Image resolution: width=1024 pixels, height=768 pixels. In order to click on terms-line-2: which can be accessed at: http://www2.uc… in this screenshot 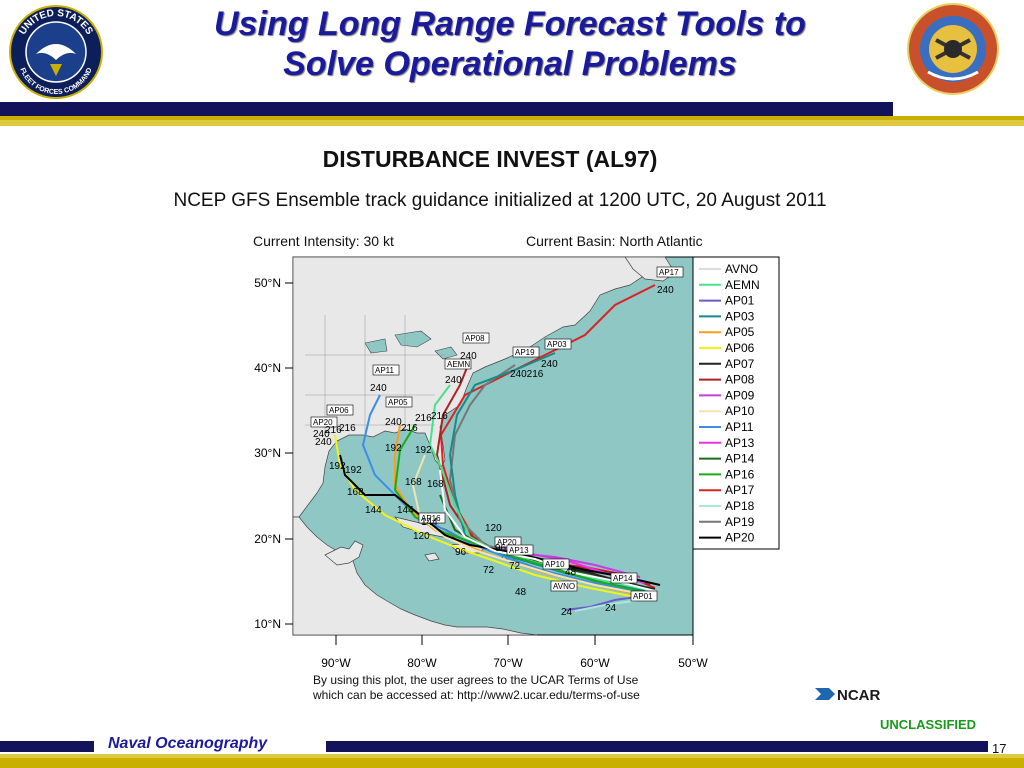, I will do `click(476, 695)`.